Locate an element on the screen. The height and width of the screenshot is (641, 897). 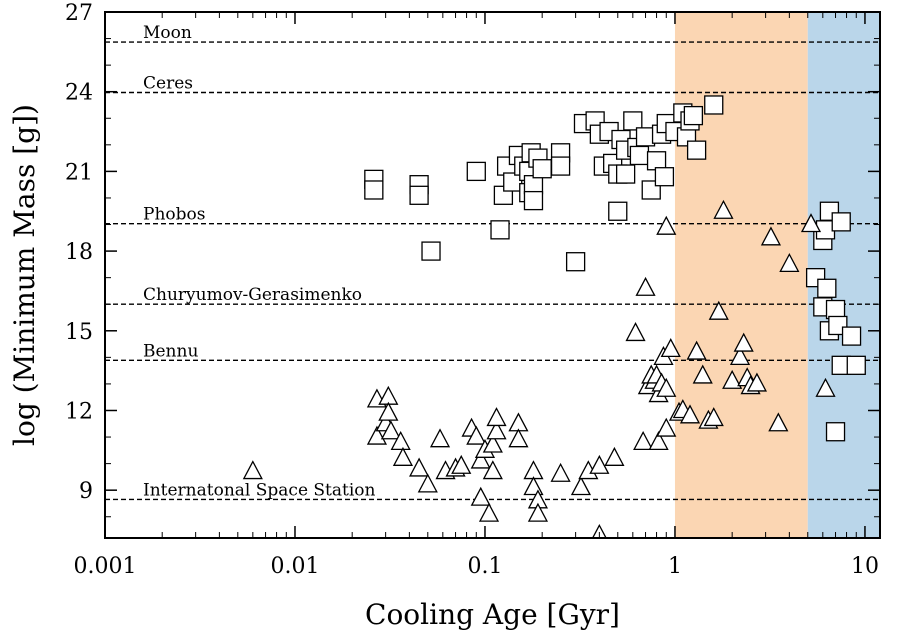
reference-label-2: Phobos is located at coordinates (174, 215).